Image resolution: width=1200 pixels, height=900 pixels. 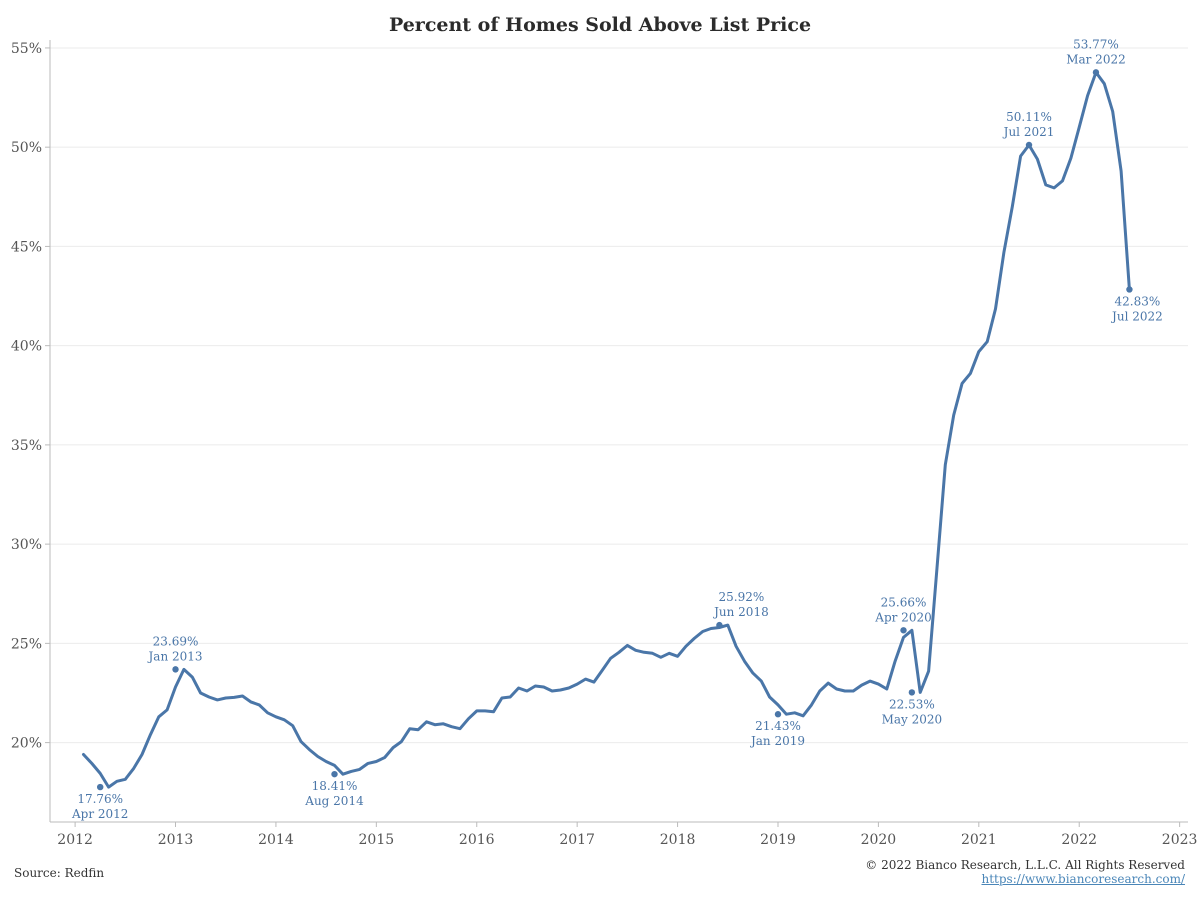 I want to click on annotation-value: 25.66%, so click(x=904, y=602).